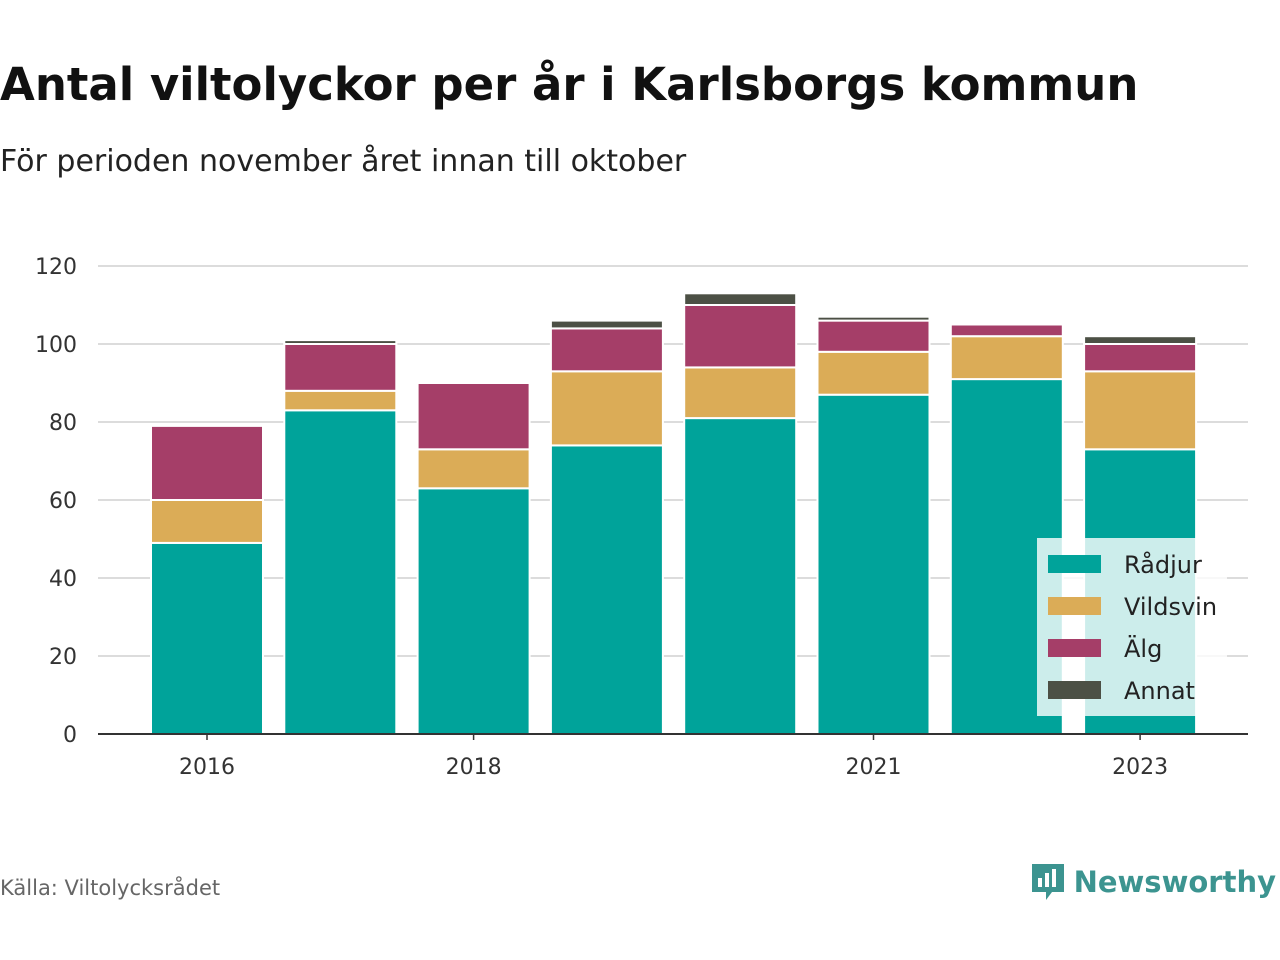 Image resolution: width=1280 pixels, height=960 pixels. What do you see at coordinates (63, 423) in the screenshot?
I see `y-tick-label: 80` at bounding box center [63, 423].